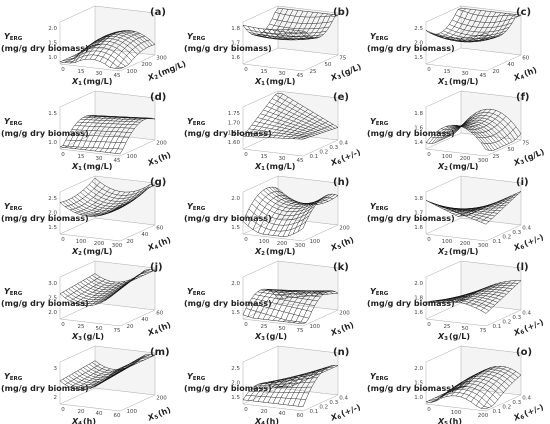  What do you see at coordinates (235, 29) in the screenshot?
I see `z-tick-label: 1.8` at bounding box center [235, 29].